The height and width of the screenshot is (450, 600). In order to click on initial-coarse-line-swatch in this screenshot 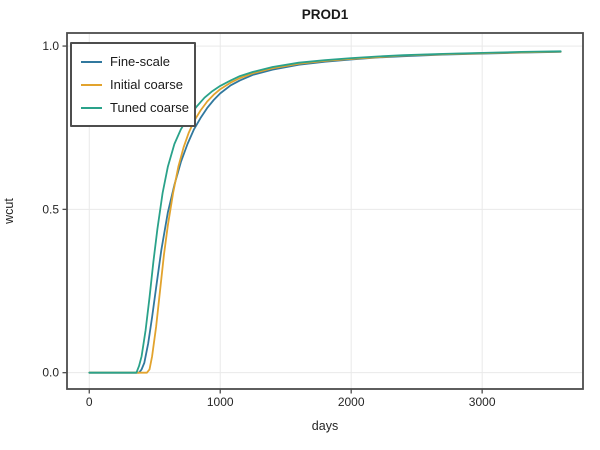, I will do `click(91, 84)`.